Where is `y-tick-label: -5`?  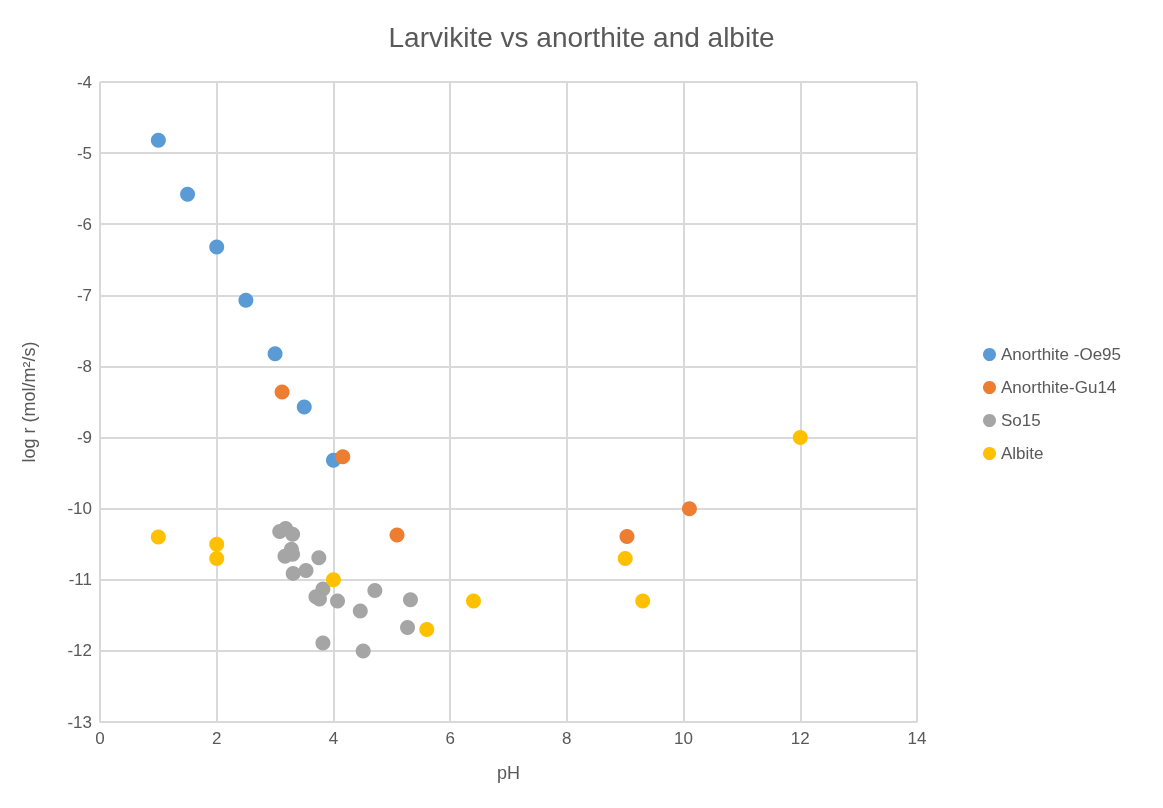
y-tick-label: -5 is located at coordinates (84, 153).